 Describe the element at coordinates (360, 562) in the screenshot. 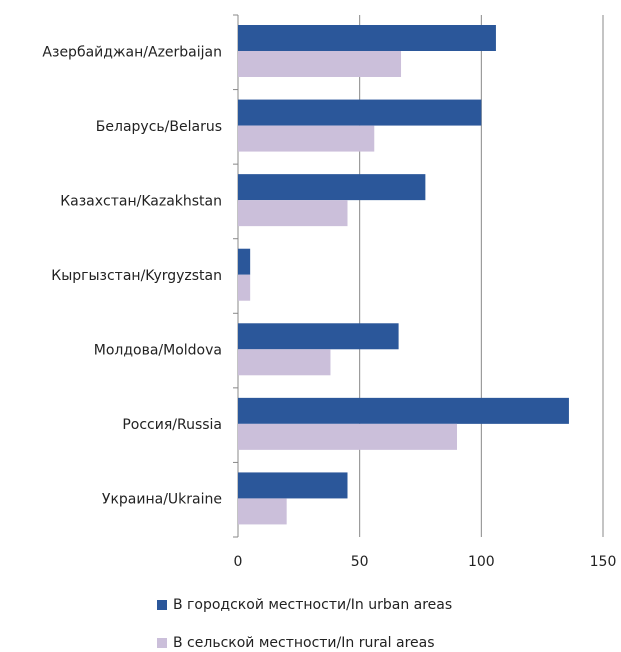

I see `x-tick-label: 50` at that location.